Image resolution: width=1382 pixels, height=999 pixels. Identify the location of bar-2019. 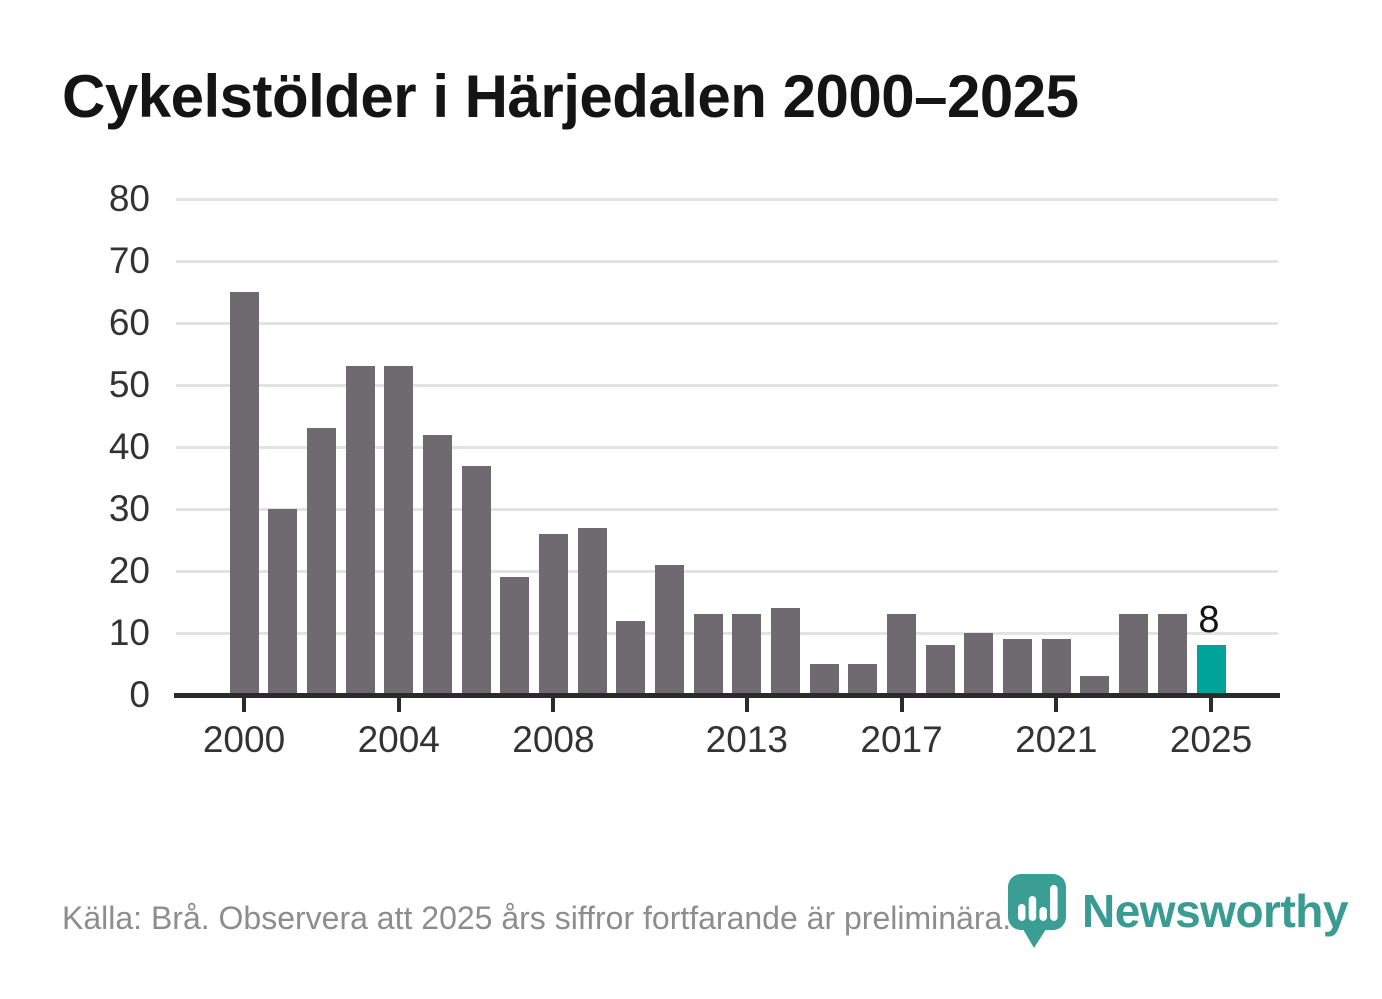
(979, 665).